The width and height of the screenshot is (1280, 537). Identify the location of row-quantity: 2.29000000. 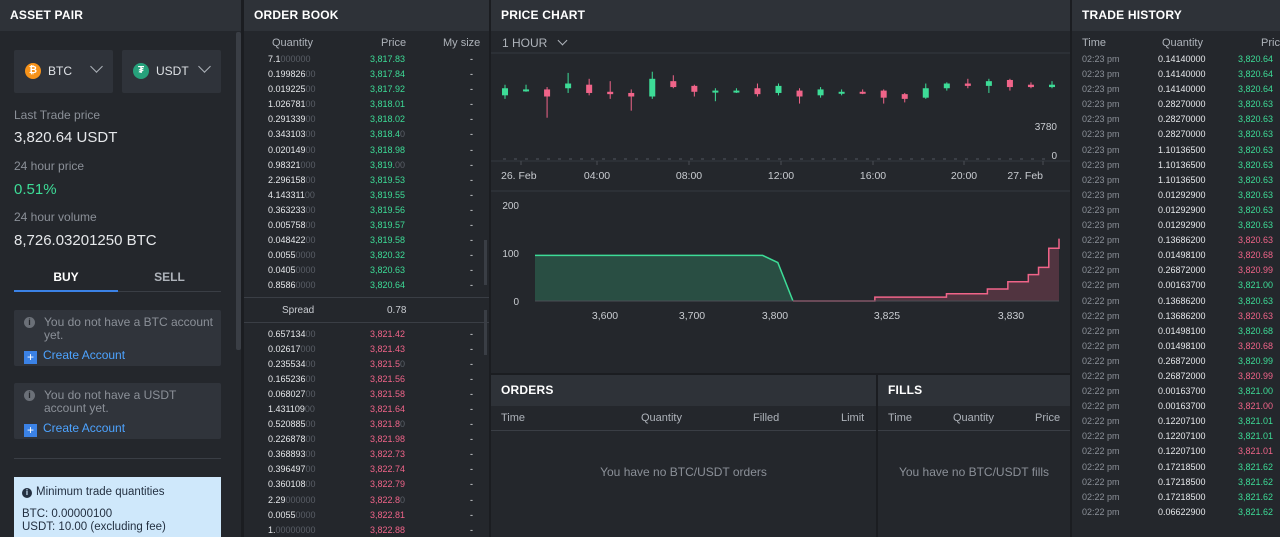
(292, 500).